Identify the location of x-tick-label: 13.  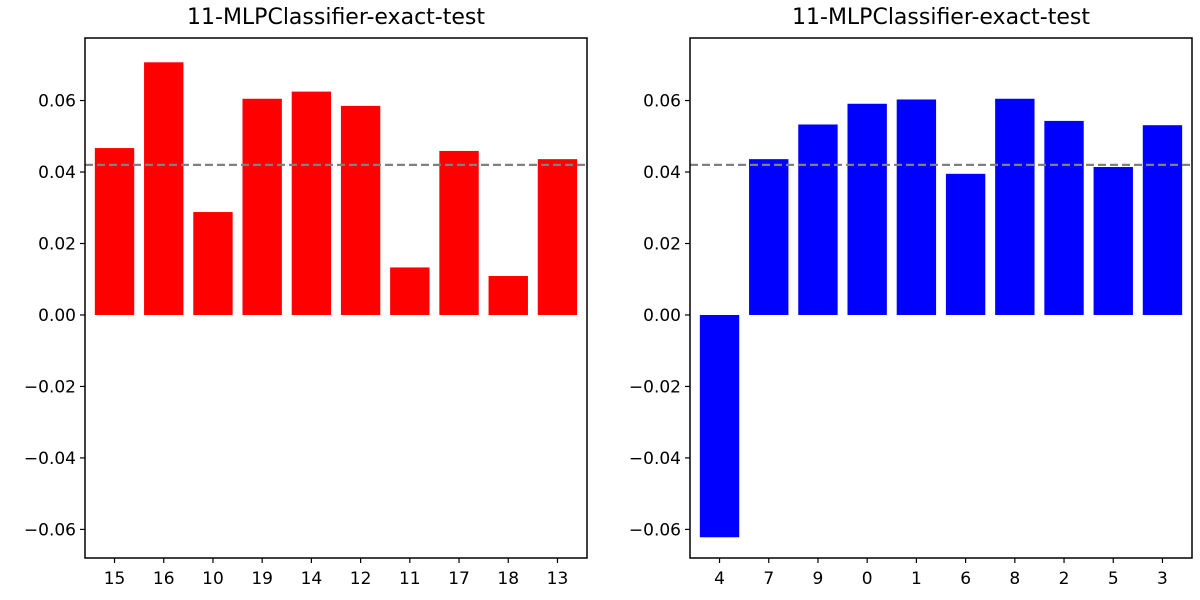
(558, 579).